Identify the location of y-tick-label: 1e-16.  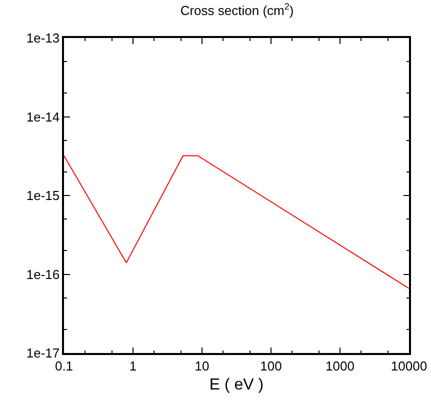
(43, 274).